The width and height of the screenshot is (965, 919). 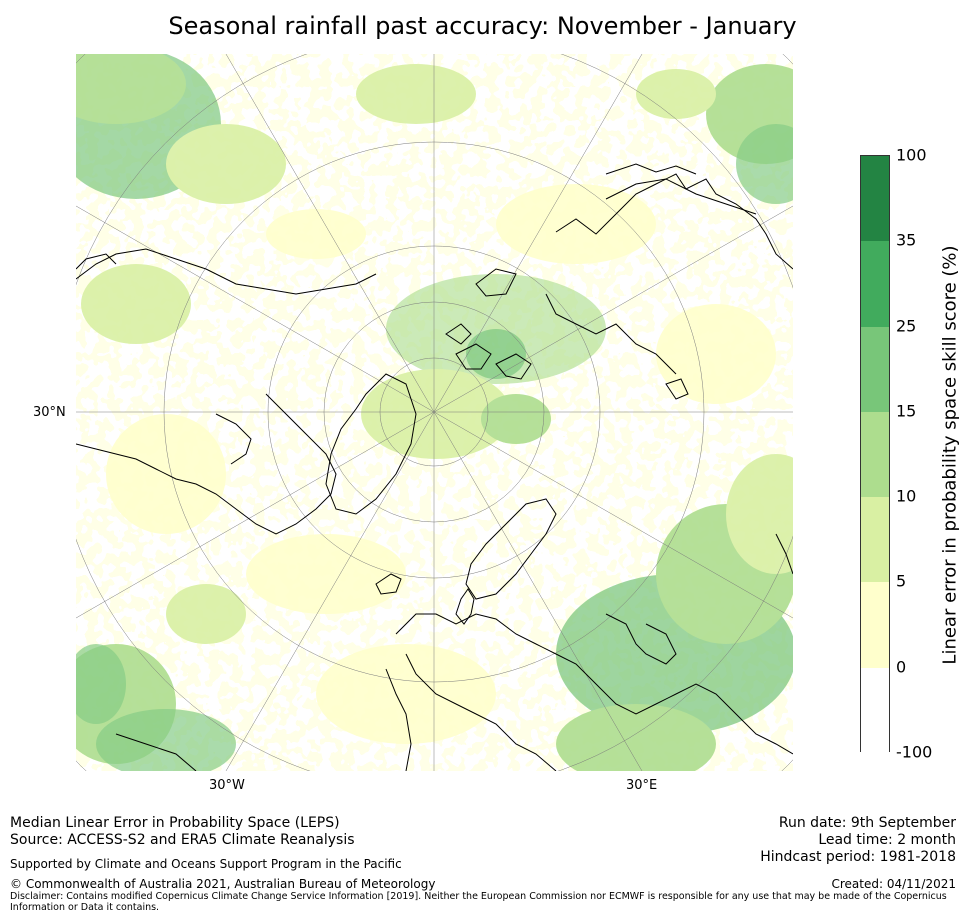 I want to click on colorbar-tick-label: 35, so click(x=906, y=240).